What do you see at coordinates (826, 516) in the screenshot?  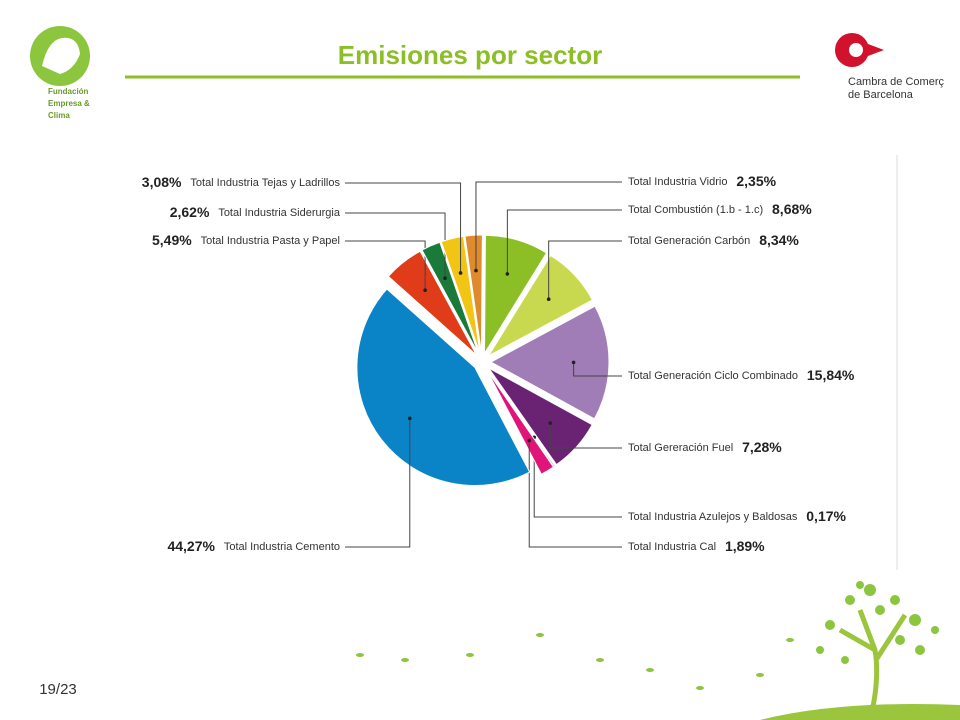 I see `slice-value-label: 0,17%` at bounding box center [826, 516].